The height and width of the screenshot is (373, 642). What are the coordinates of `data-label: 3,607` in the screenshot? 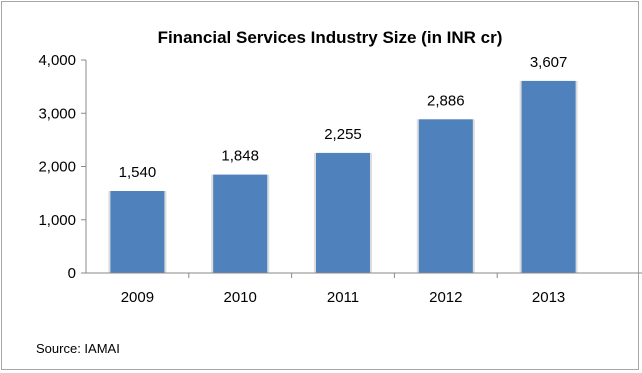 It's located at (549, 62).